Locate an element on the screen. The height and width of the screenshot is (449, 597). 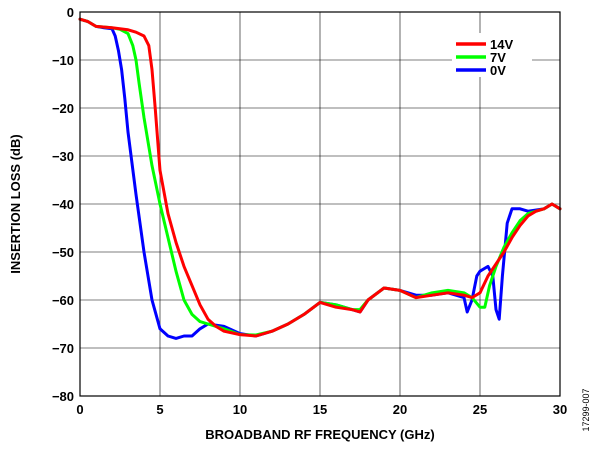
x-tick-label: 25 is located at coordinates (480, 409).